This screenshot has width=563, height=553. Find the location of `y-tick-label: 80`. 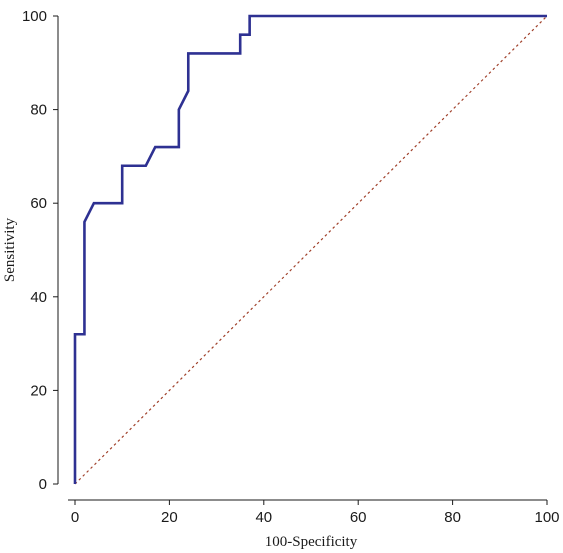

y-tick-label: 80 is located at coordinates (38, 110).